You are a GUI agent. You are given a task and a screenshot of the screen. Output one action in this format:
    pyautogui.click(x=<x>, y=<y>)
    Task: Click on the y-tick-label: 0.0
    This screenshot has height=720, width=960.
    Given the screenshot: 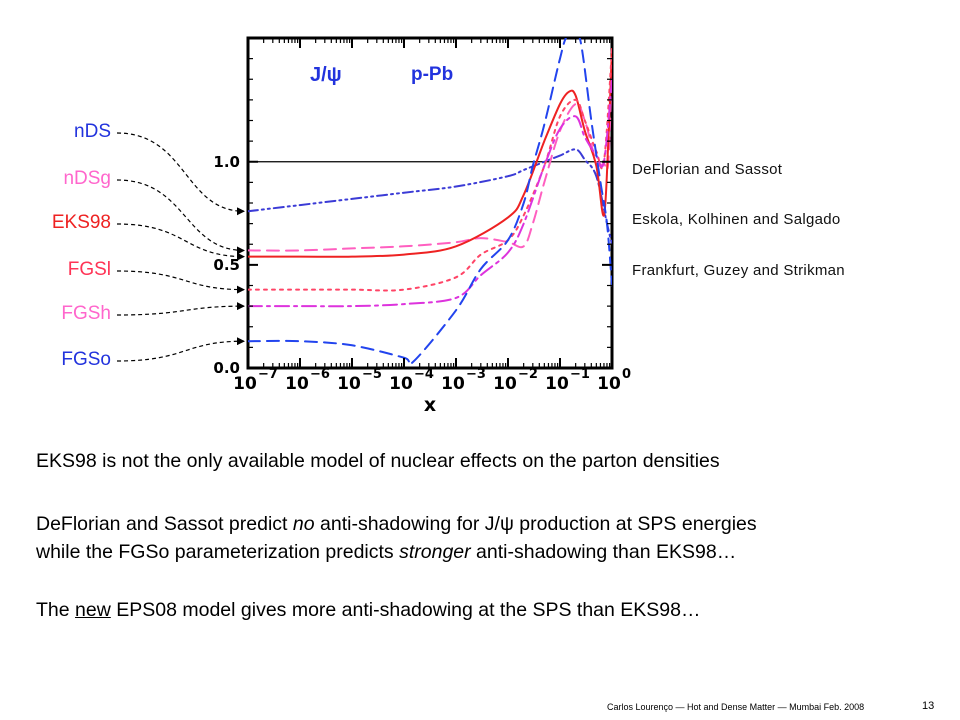 What is the action you would take?
    pyautogui.click(x=226, y=368)
    